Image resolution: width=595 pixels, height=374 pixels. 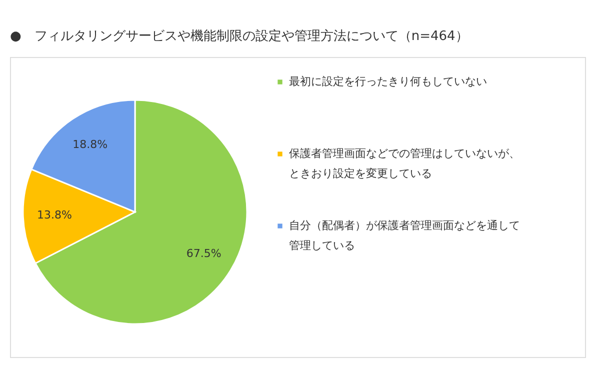 What do you see at coordinates (239, 36) in the screenshot?
I see `chart-title: ● フィルタリングサービスや機能制限の設定や管理方法について（n=464）` at bounding box center [239, 36].